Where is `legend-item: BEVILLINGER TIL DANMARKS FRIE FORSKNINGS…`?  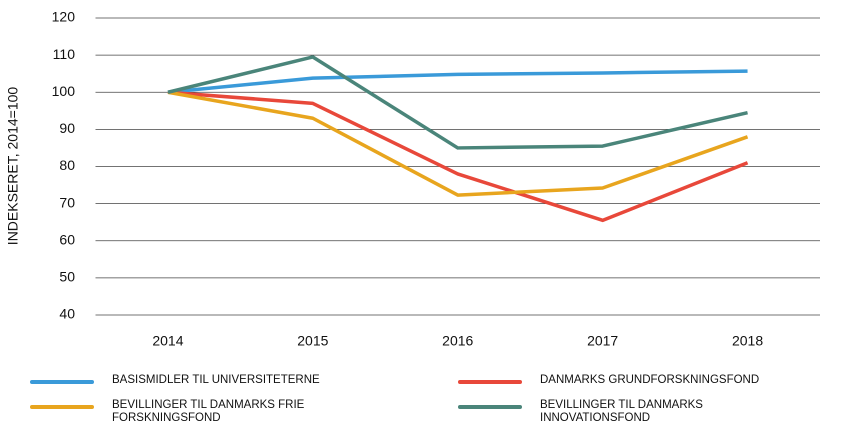
legend-item: BEVILLINGER TIL DANMARKS FRIE FORSKNINGS… is located at coordinates (244, 412).